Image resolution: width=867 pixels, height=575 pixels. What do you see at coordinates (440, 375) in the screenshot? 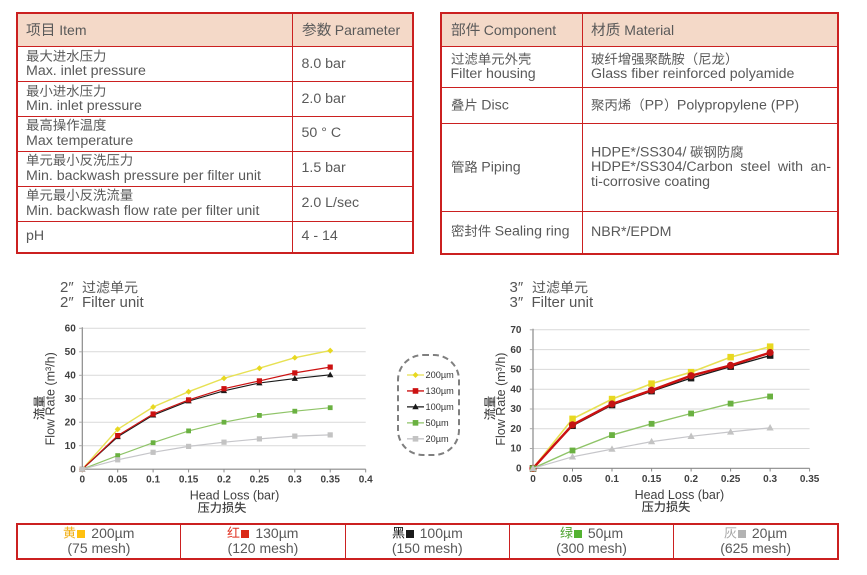
I see `svg-text: 200µm` at bounding box center [440, 375].